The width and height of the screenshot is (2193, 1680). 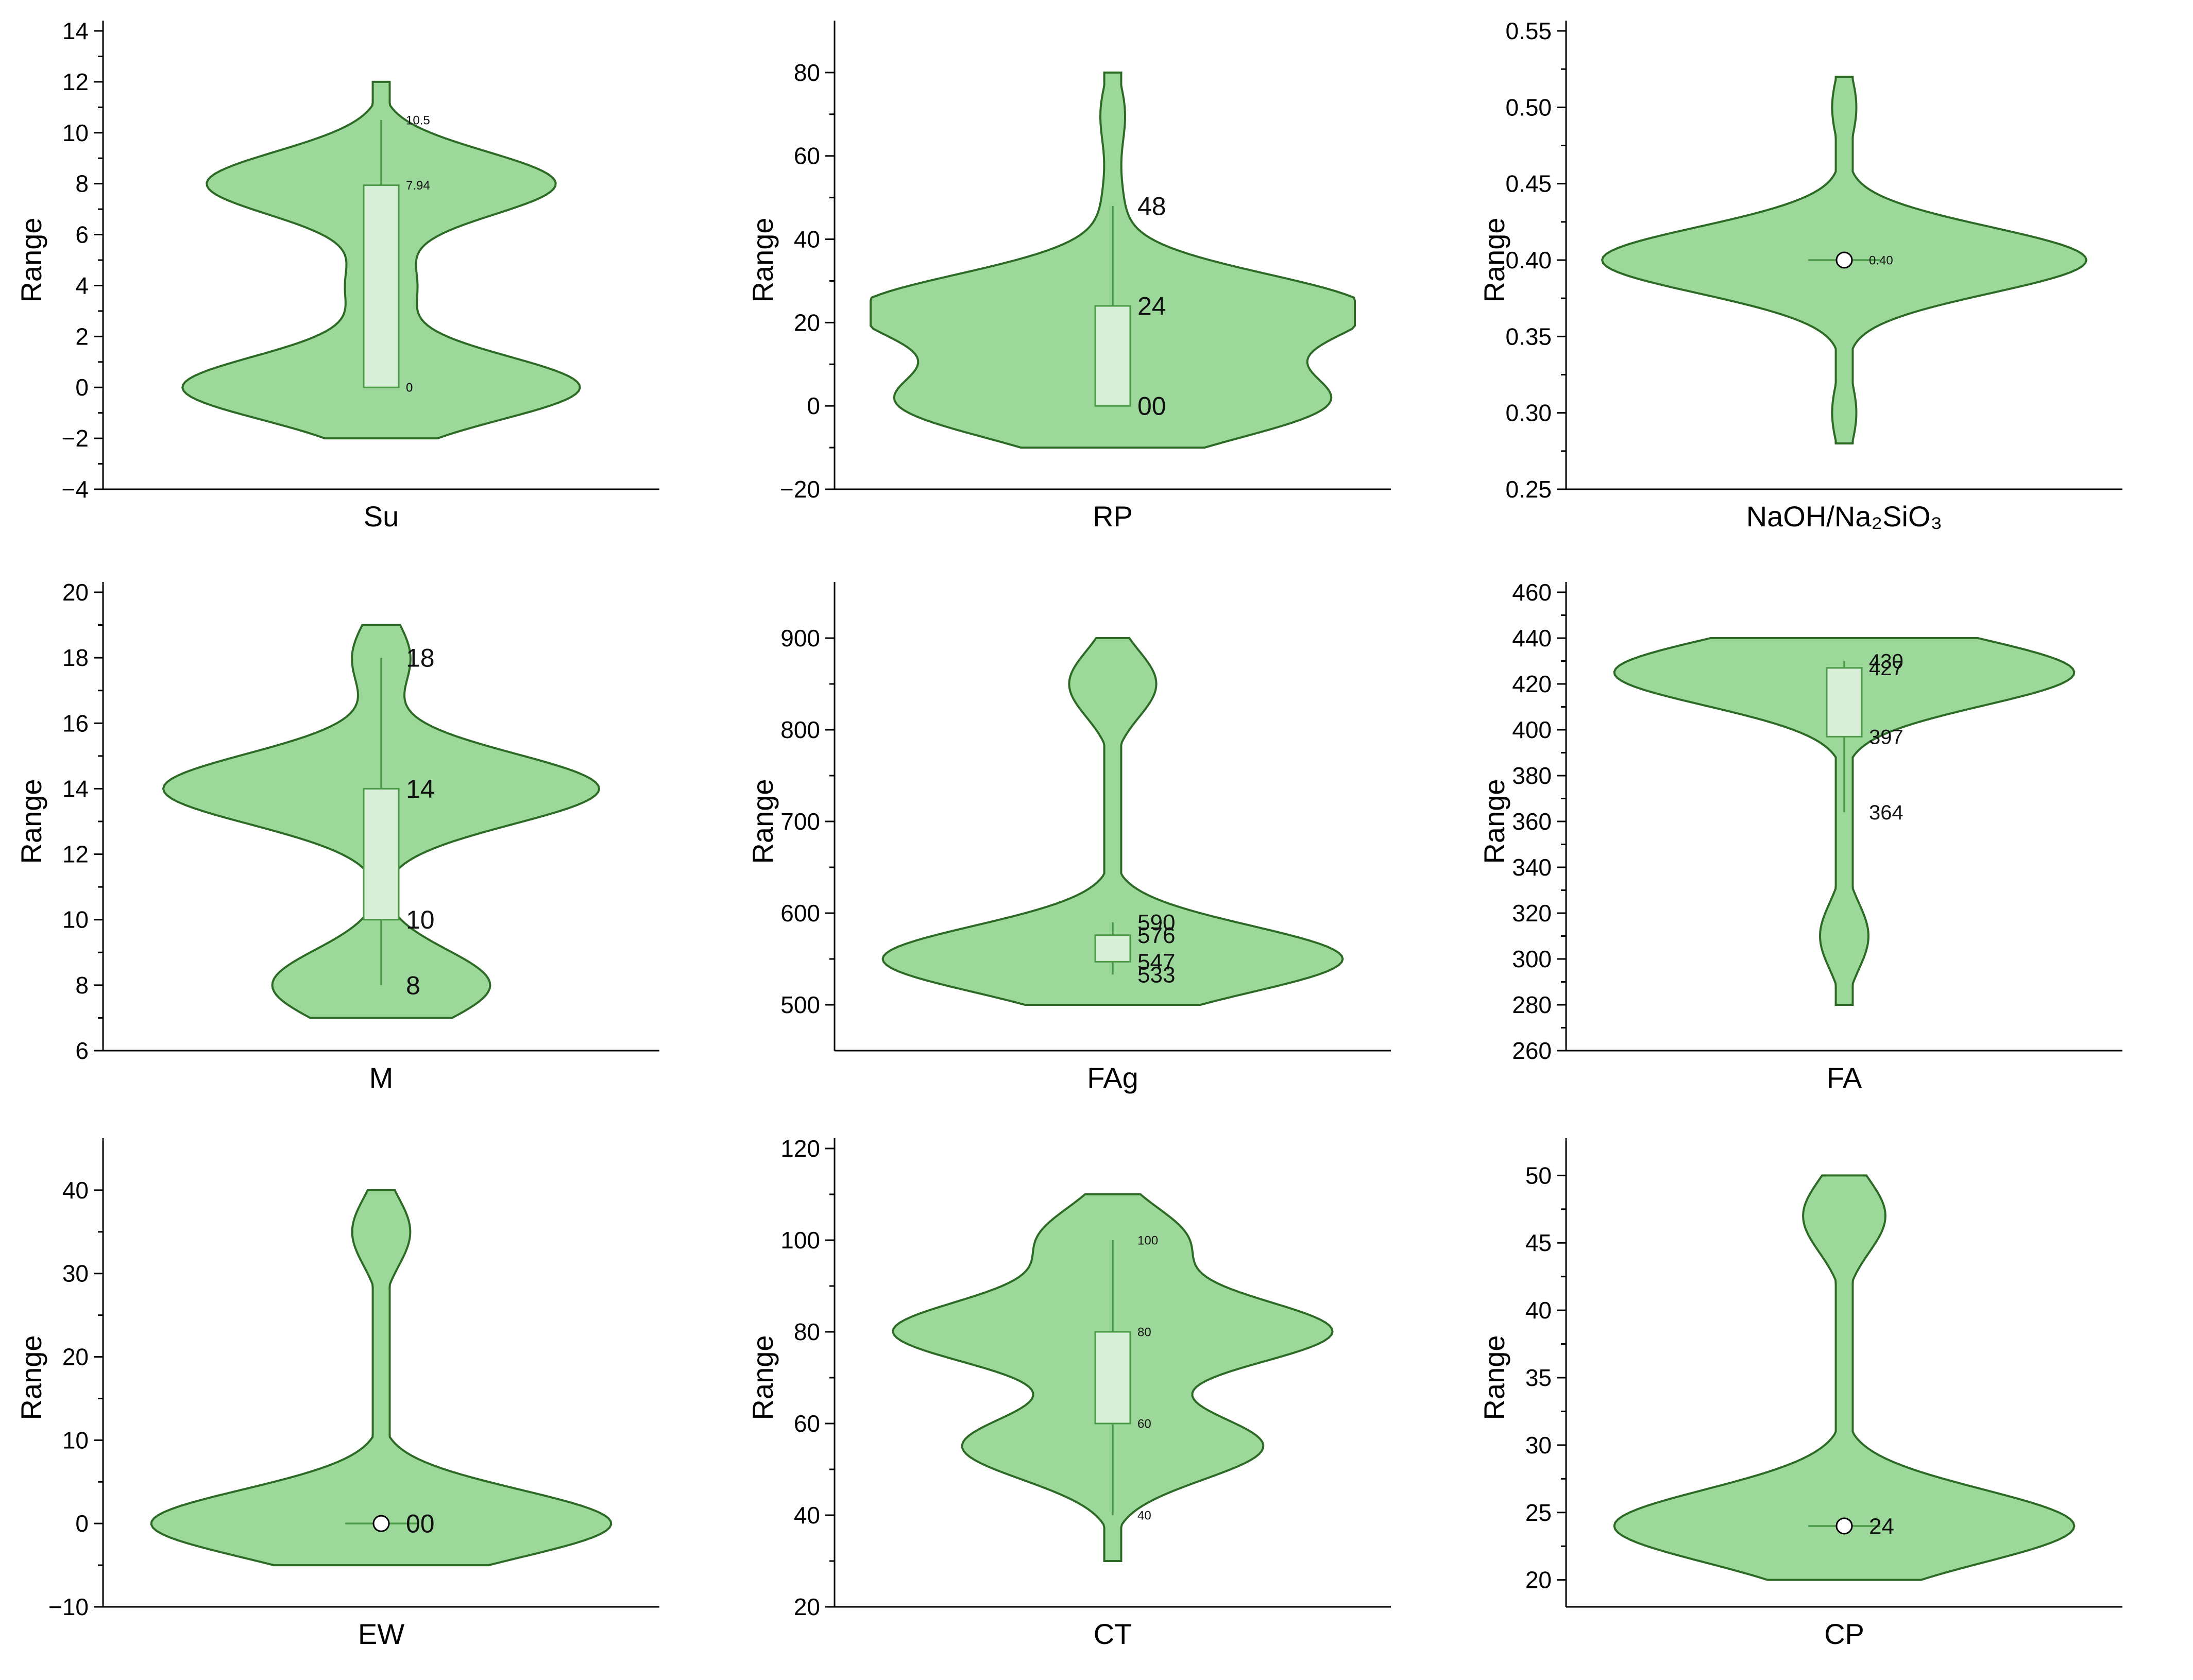 What do you see at coordinates (1156, 962) in the screenshot?
I see `data-label: 547` at bounding box center [1156, 962].